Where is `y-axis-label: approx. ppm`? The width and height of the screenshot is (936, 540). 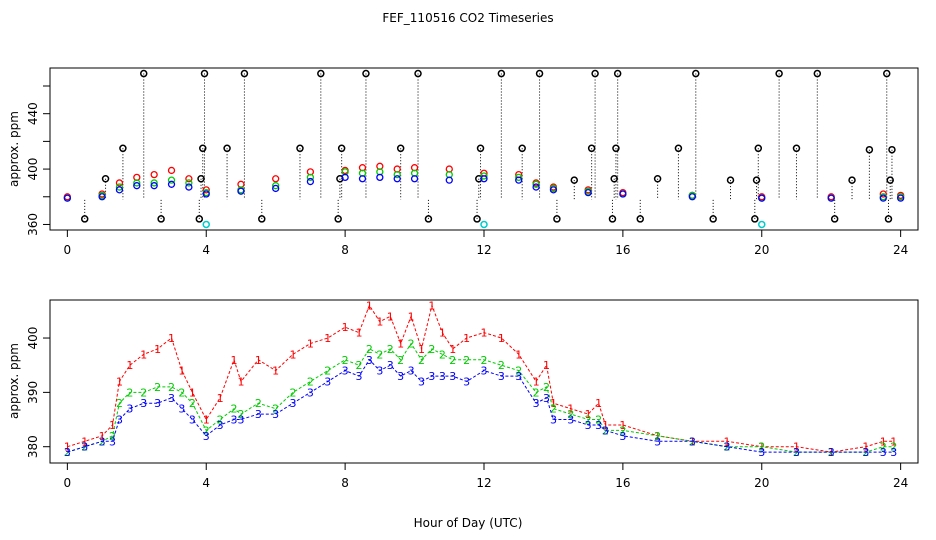
y-axis-label: approx. ppm is located at coordinates (14, 381).